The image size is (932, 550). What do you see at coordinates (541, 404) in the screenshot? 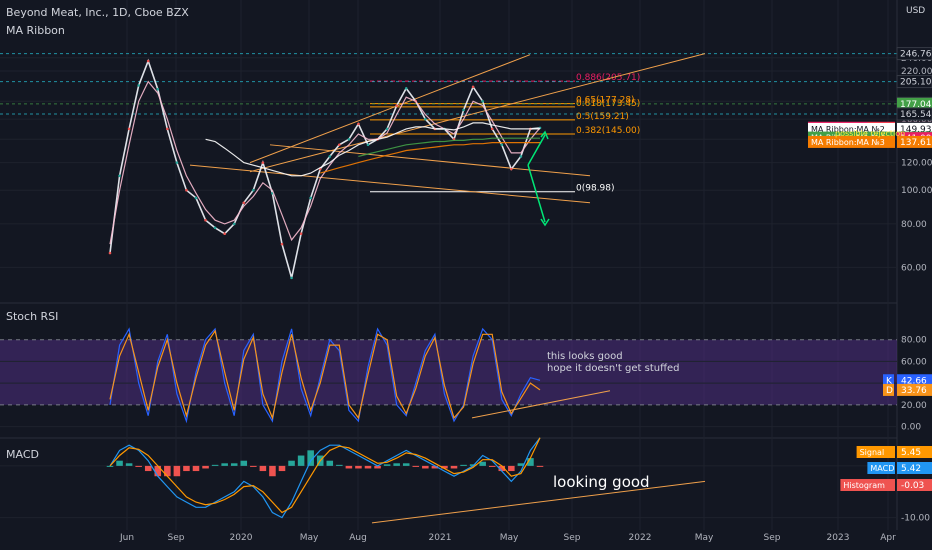
I see `stoch-trend-line` at bounding box center [541, 404].